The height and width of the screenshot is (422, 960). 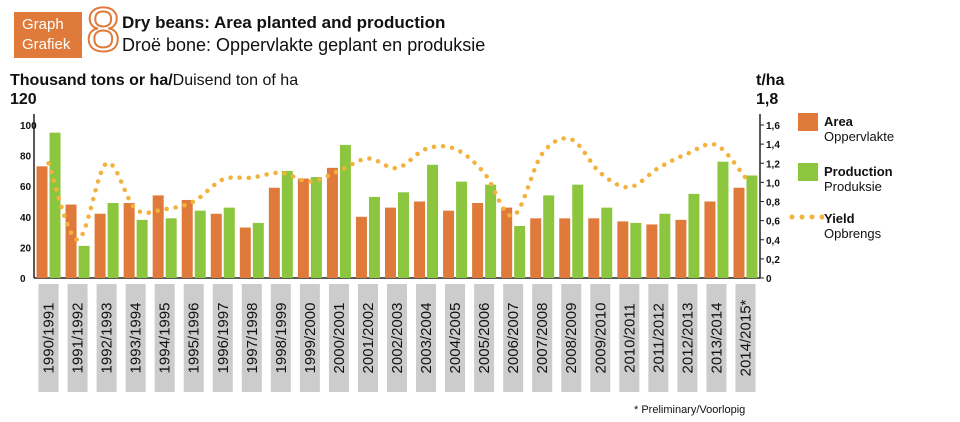 What do you see at coordinates (853, 186) in the screenshot?
I see `legend-production-af: Produksie` at bounding box center [853, 186].